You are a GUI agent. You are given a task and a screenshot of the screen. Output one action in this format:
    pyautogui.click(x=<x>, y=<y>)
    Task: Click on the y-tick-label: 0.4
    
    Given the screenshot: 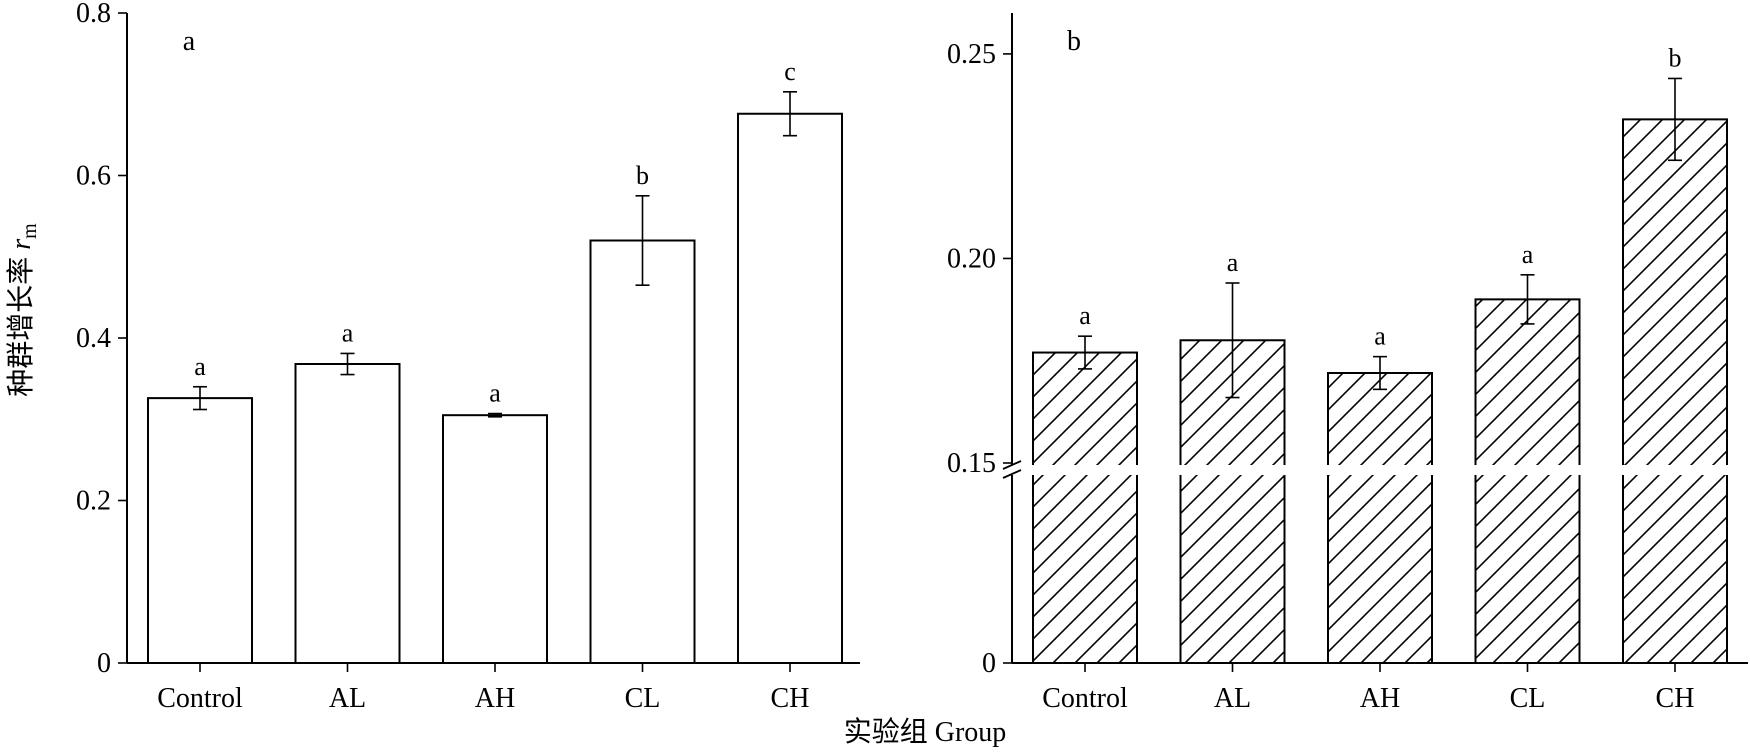 What is the action you would take?
    pyautogui.click(x=93, y=338)
    